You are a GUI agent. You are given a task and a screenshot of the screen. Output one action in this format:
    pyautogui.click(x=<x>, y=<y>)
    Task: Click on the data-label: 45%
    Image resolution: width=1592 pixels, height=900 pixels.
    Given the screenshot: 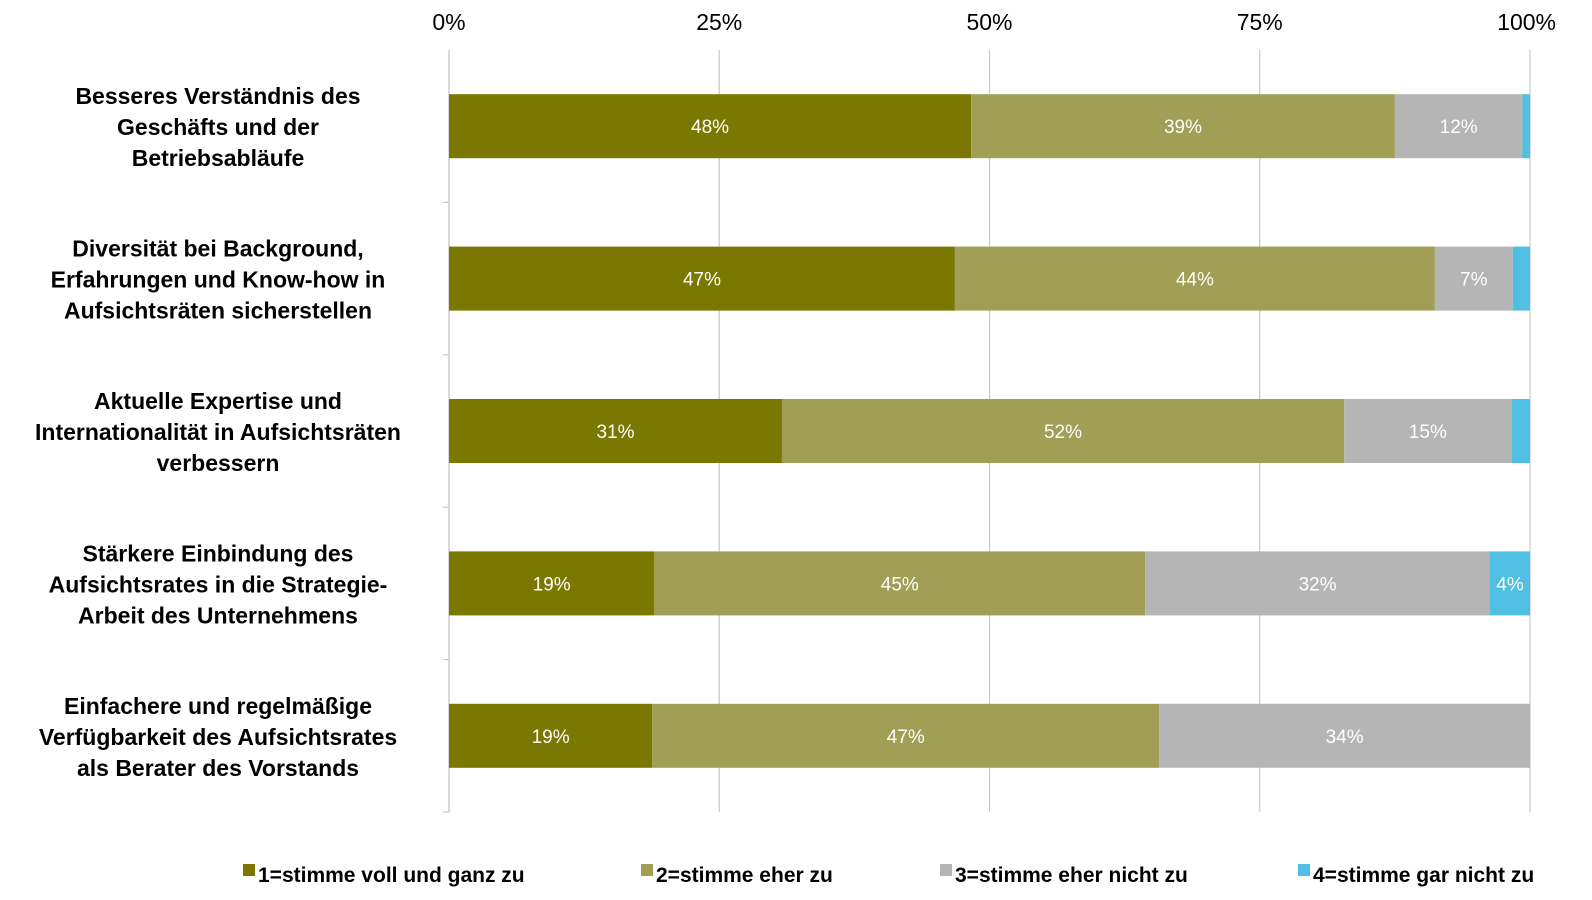 What is the action you would take?
    pyautogui.click(x=900, y=584)
    